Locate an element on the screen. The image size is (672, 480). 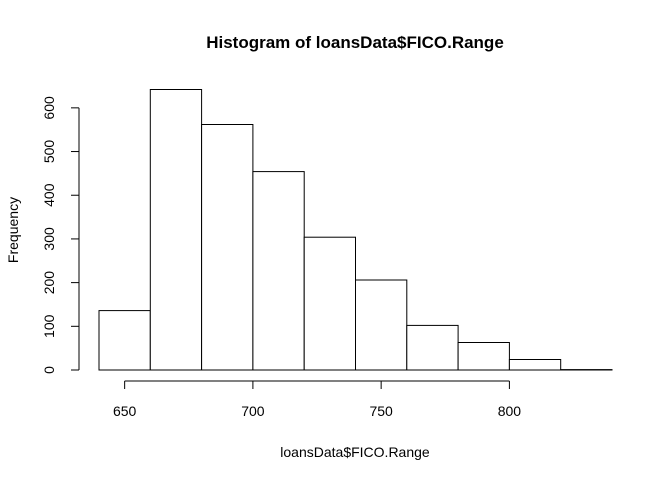
x-tick-label: 800 is located at coordinates (510, 411).